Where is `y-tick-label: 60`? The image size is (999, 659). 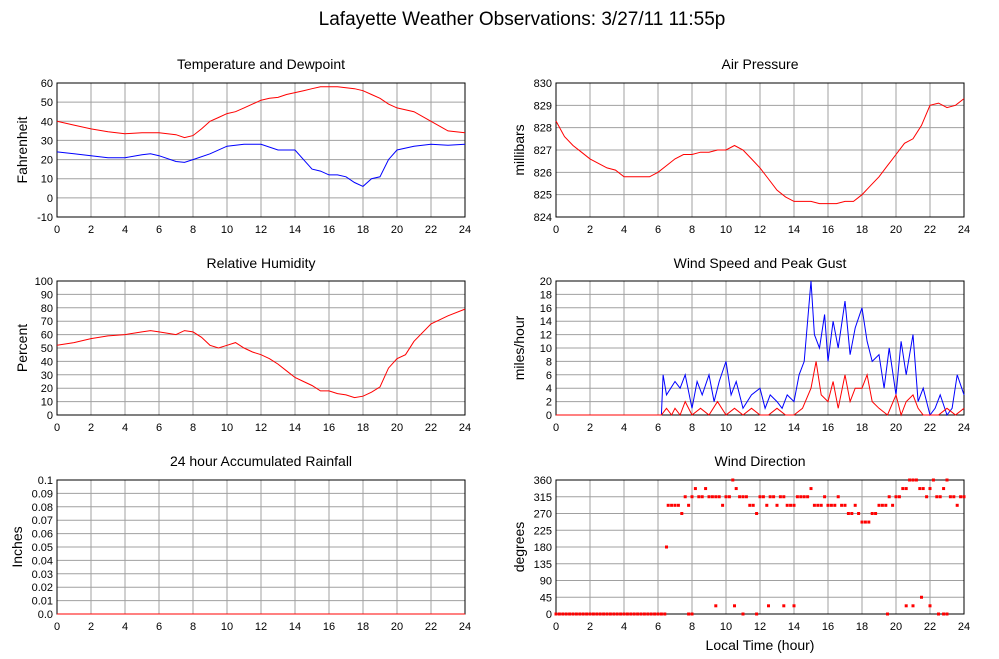
y-tick-label: 60 is located at coordinates (47, 84).